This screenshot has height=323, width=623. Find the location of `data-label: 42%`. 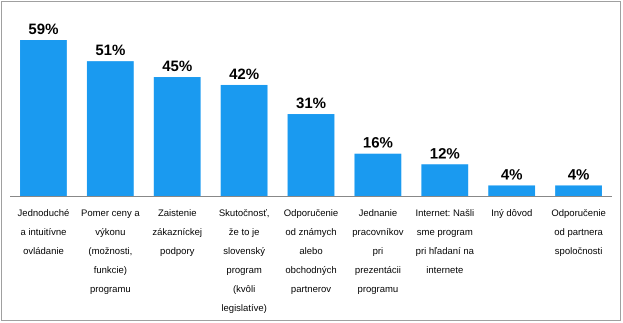

data-label: 42% is located at coordinates (244, 74).